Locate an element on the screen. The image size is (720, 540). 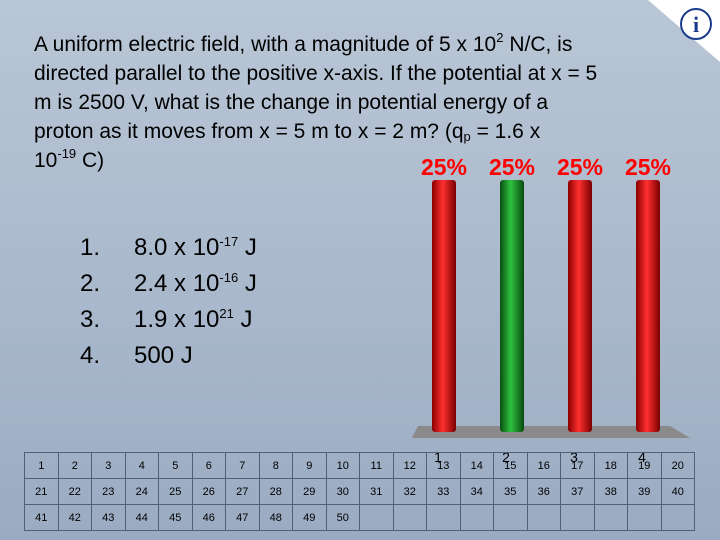
grid-cell-14: 14 is located at coordinates (476, 465).